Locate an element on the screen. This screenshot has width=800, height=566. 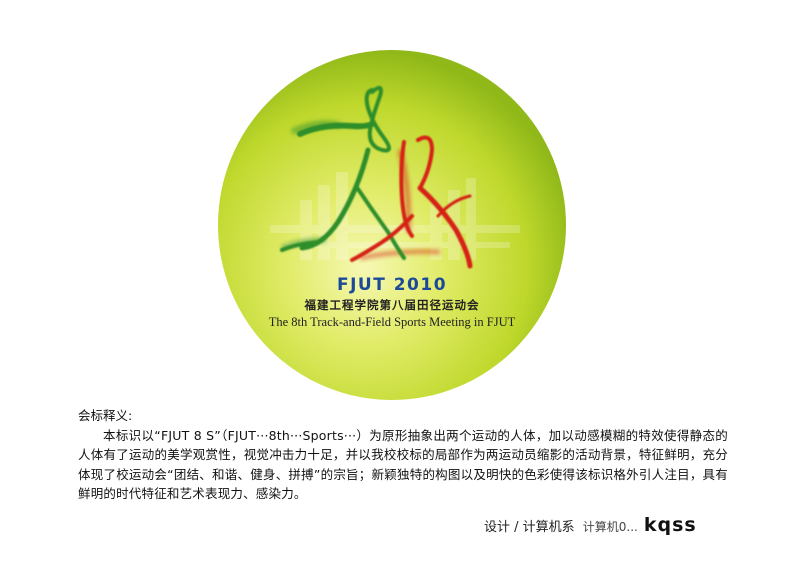
red-runner-figure is located at coordinates (411, 202).